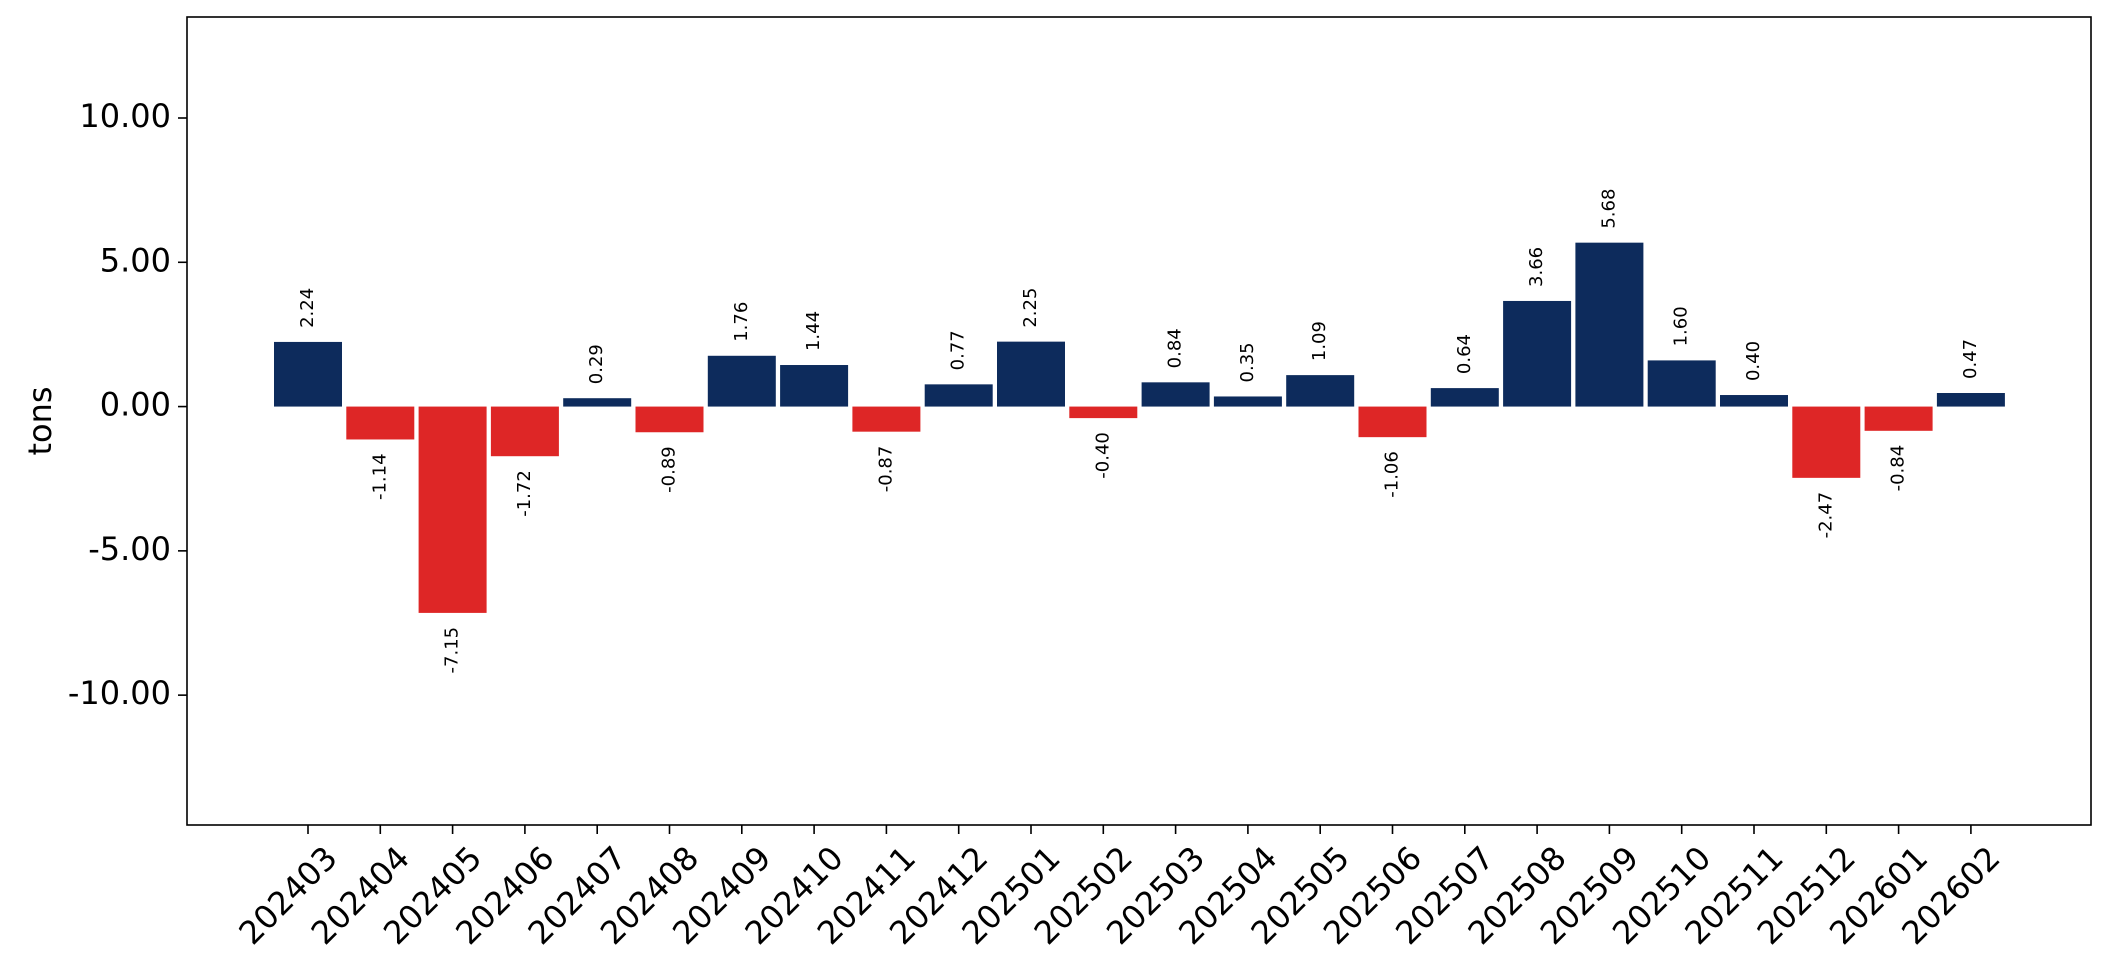  Describe the element at coordinates (741, 322) in the screenshot. I see `data-label: 1.76` at that location.